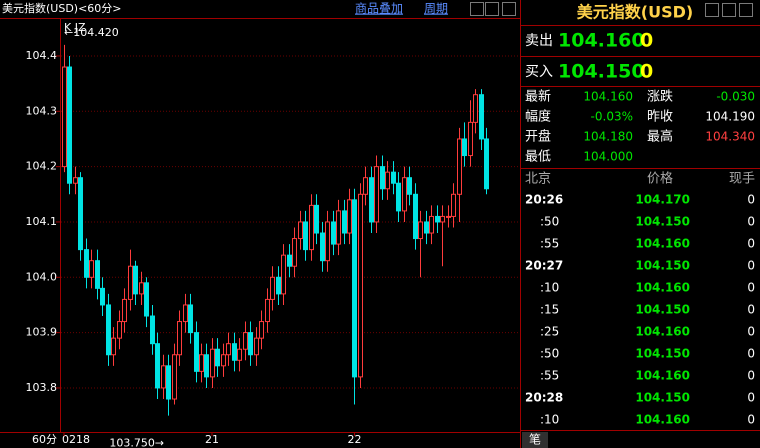 The width and height of the screenshot is (760, 448). Describe the element at coordinates (91, 32) in the screenshot. I see `annotation: ←104.420` at that location.